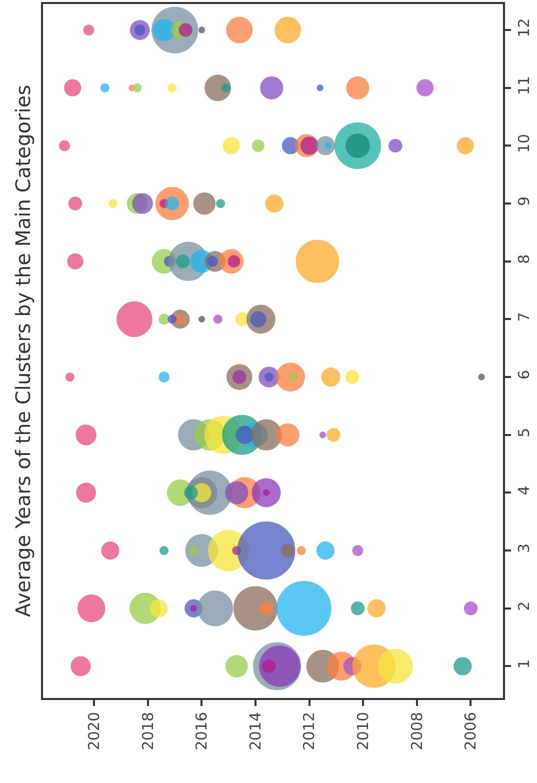 The image size is (537, 783). I want to click on x-tick-label: 2012, so click(309, 731).